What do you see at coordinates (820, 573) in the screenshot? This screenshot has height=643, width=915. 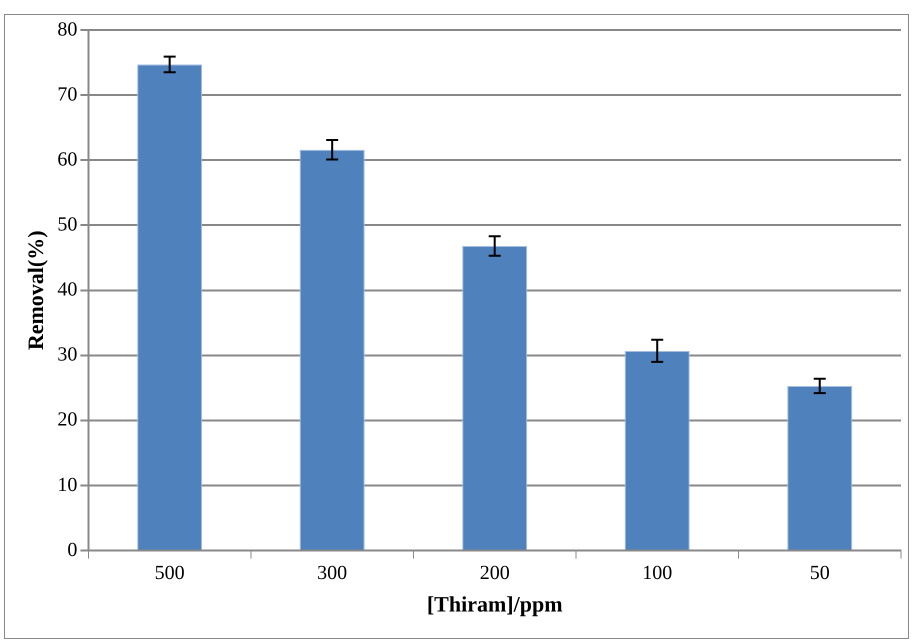 I see `x-tick-label: 50` at bounding box center [820, 573].